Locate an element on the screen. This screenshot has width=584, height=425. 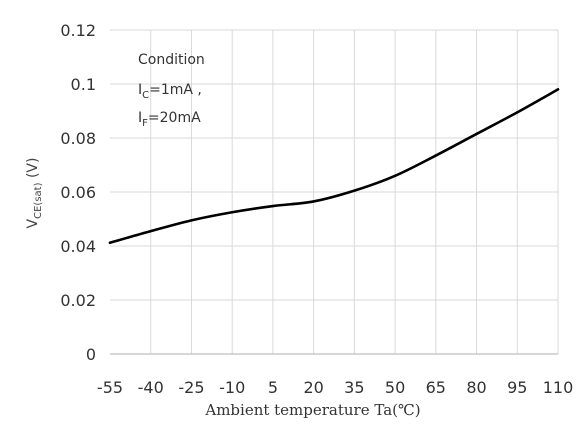
condition-title: Condition is located at coordinates (171, 60).